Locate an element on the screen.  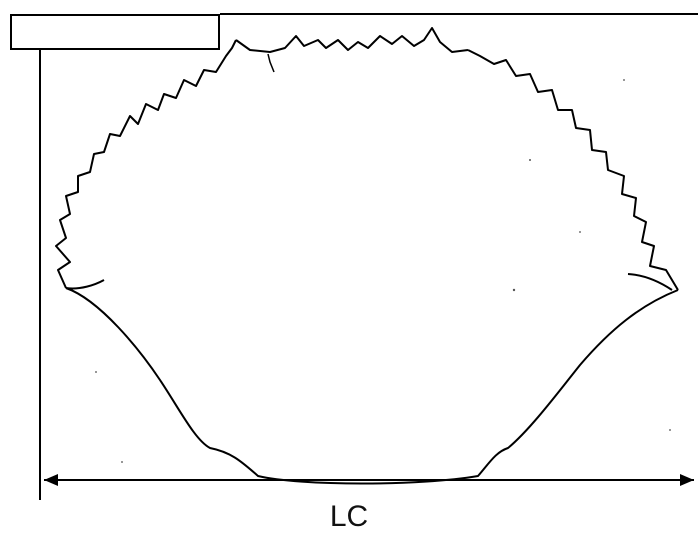
left-lateral-mark is located at coordinates (85, 284).